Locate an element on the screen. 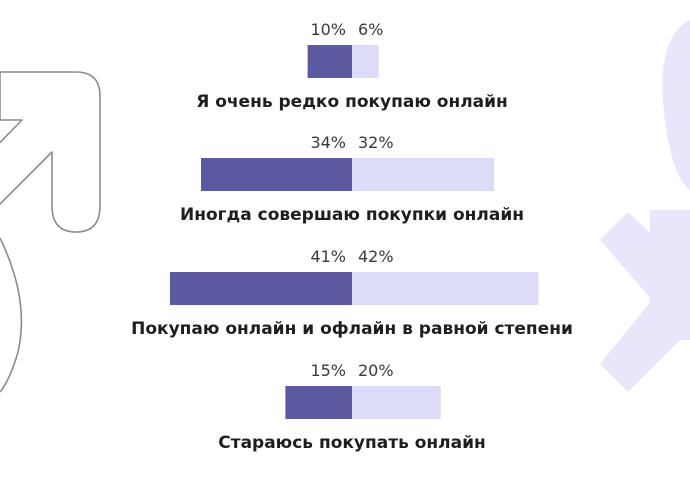  value-label-left: 34% is located at coordinates (328, 142).